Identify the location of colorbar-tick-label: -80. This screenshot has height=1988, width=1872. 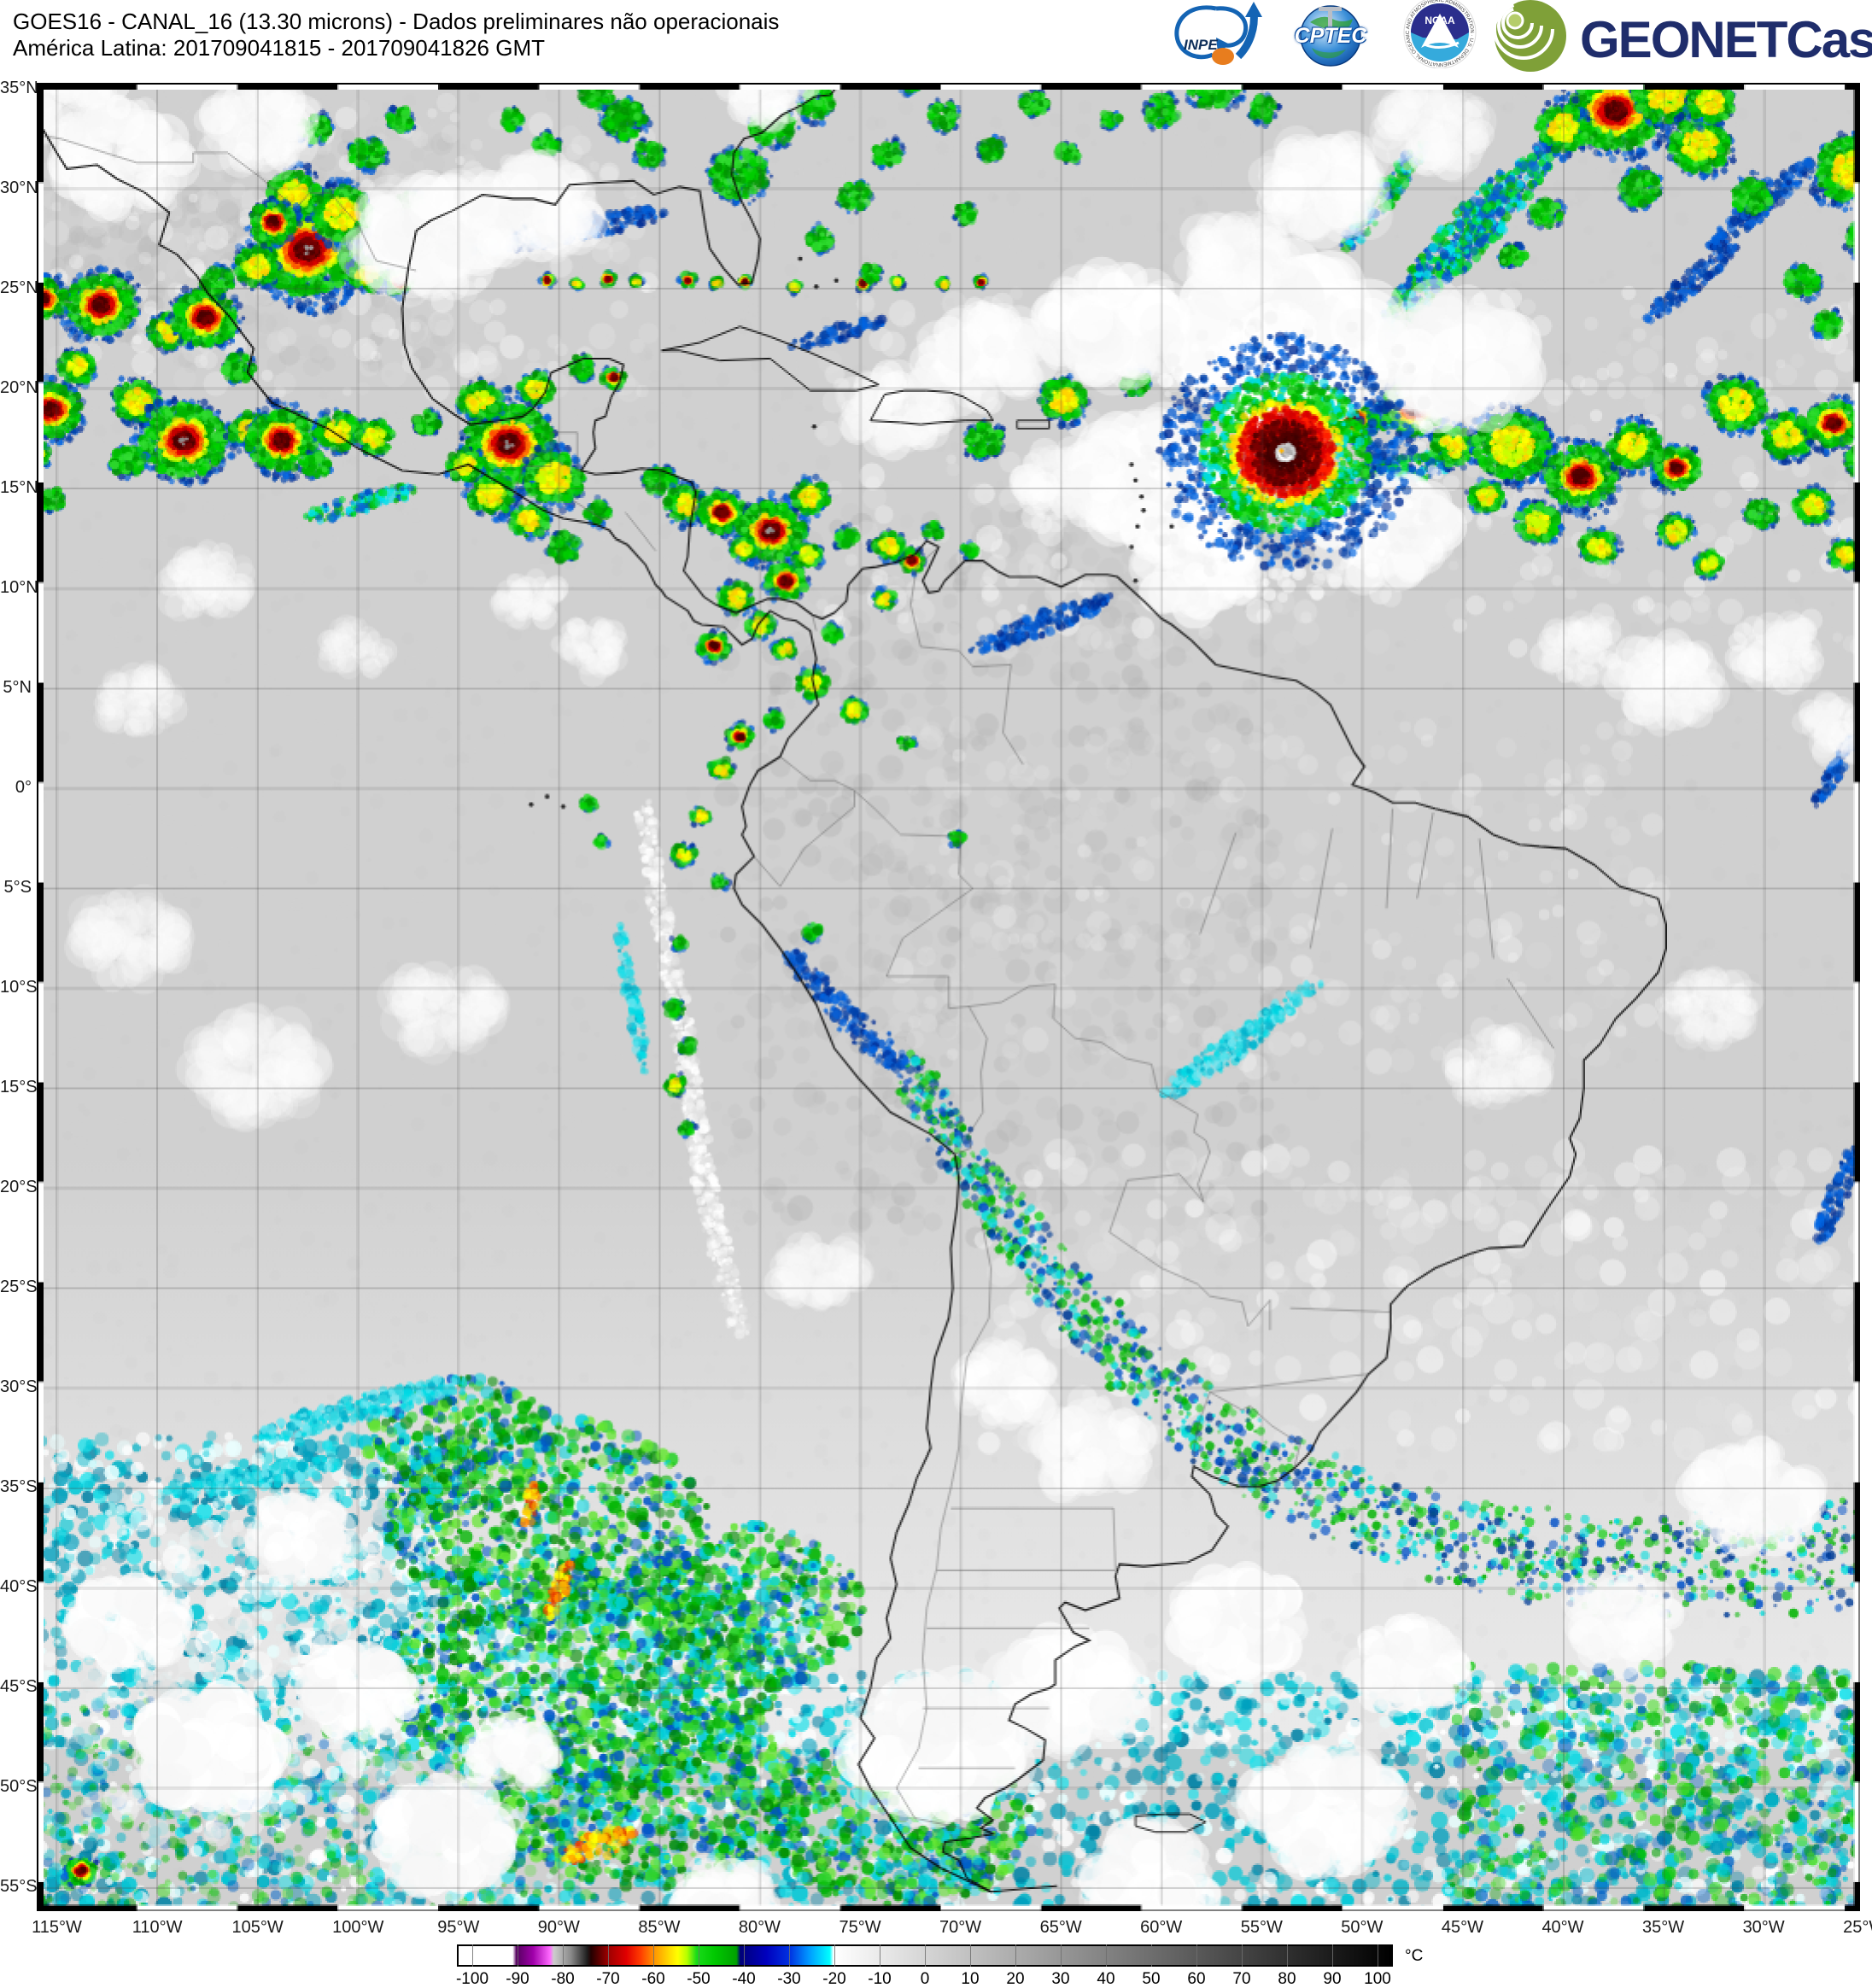
(563, 1979).